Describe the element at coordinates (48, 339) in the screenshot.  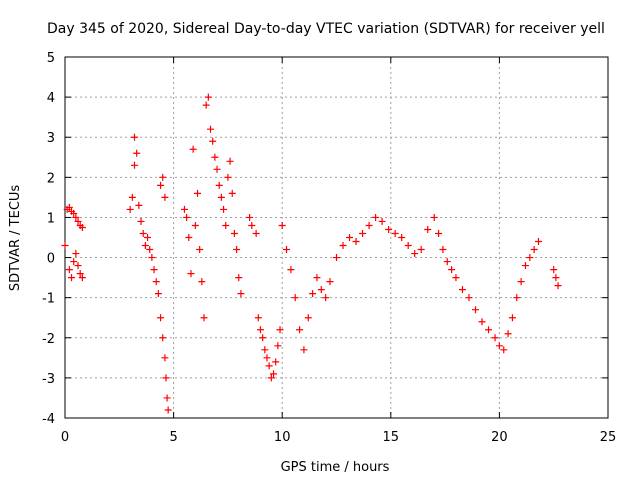
I see `y-tick-label: -2` at that location.